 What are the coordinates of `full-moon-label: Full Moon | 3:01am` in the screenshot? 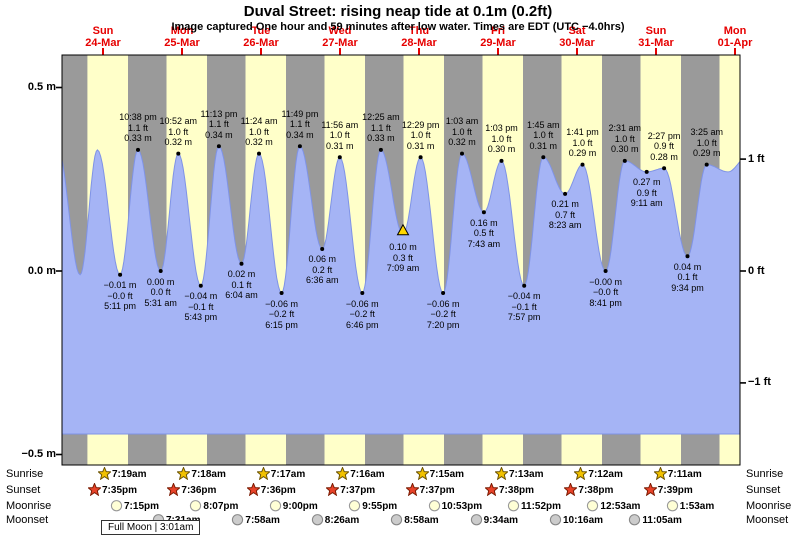 It's located at (151, 527).